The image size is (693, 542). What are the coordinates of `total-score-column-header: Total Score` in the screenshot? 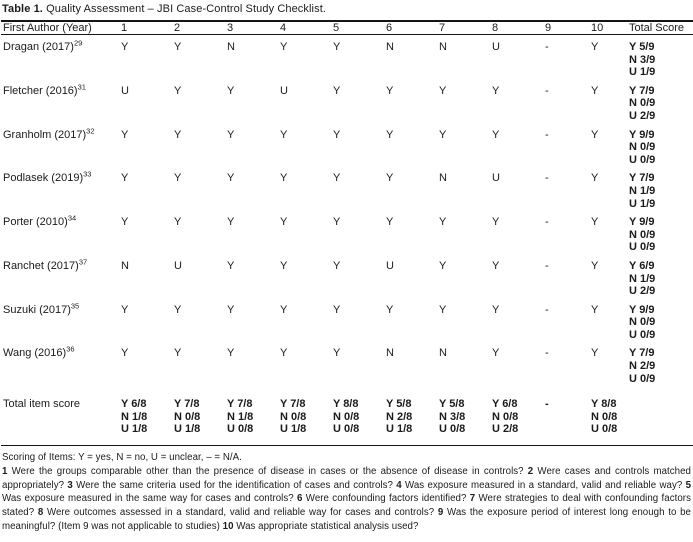 It's located at (661, 28).